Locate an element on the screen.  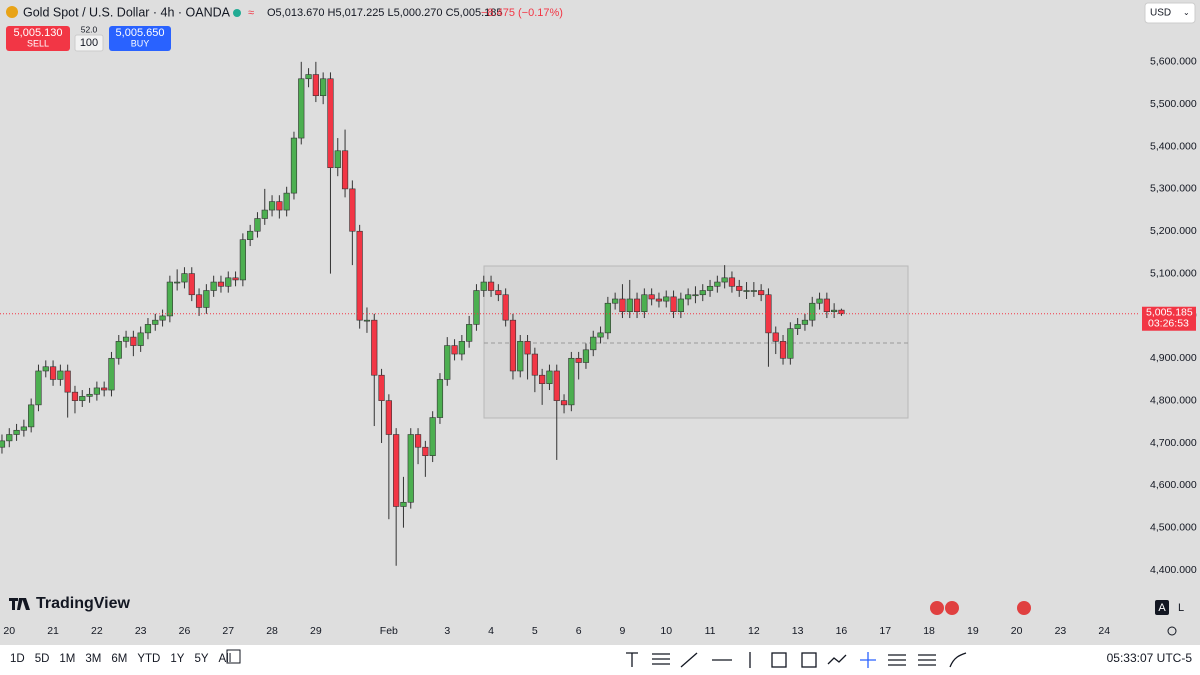
drawing-tools is located at coordinates (796, 660).